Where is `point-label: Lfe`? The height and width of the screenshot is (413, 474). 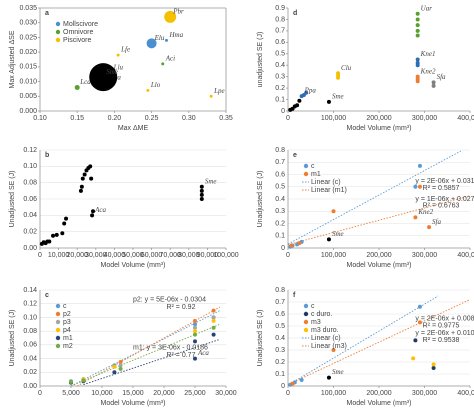 point-label: Lfe is located at coordinates (125, 50).